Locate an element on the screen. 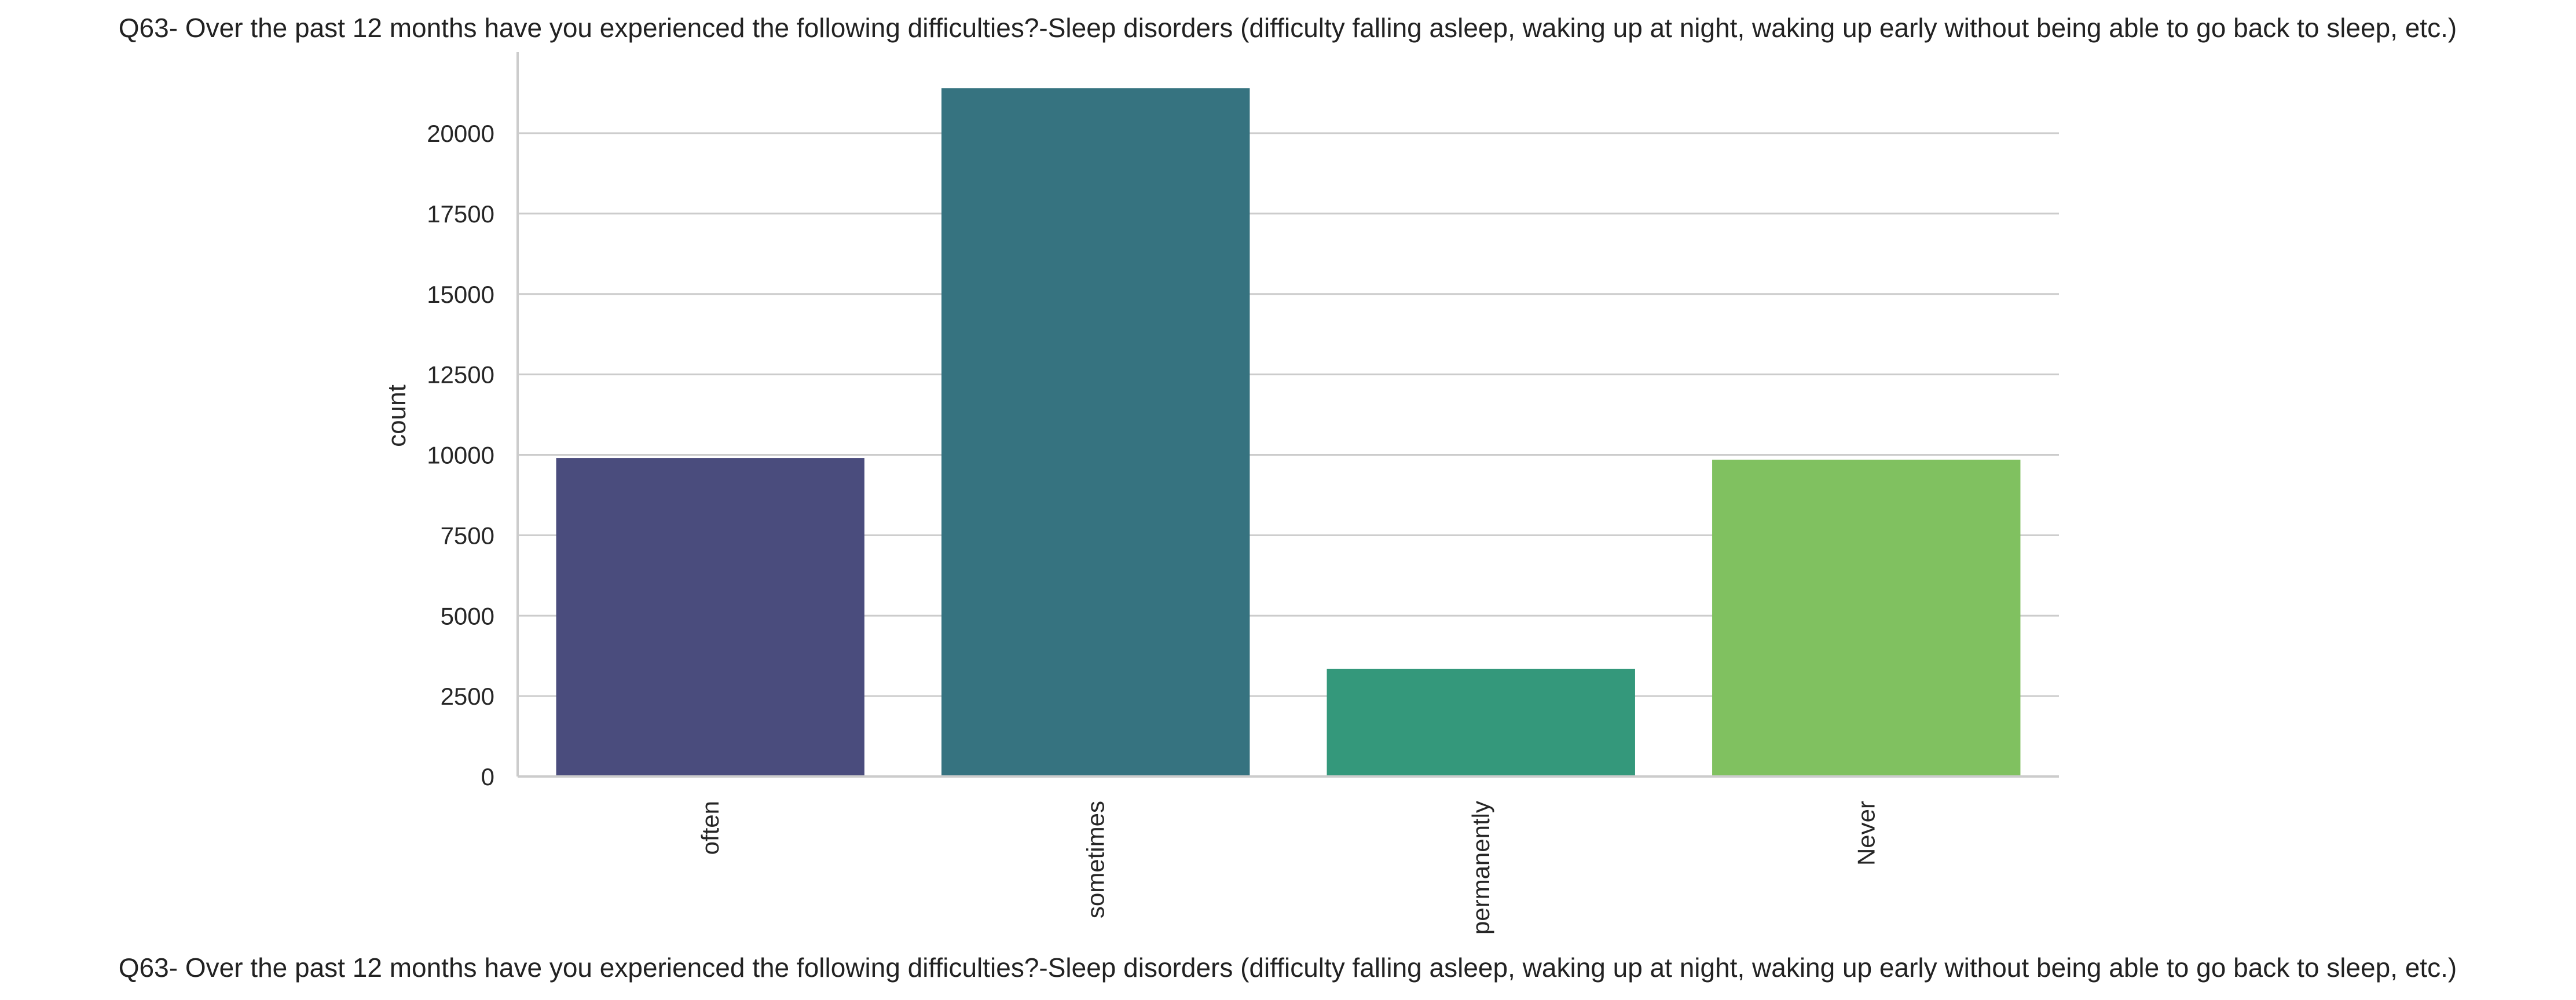 The image size is (2576, 1000). x-tick-label: often is located at coordinates (710, 828).